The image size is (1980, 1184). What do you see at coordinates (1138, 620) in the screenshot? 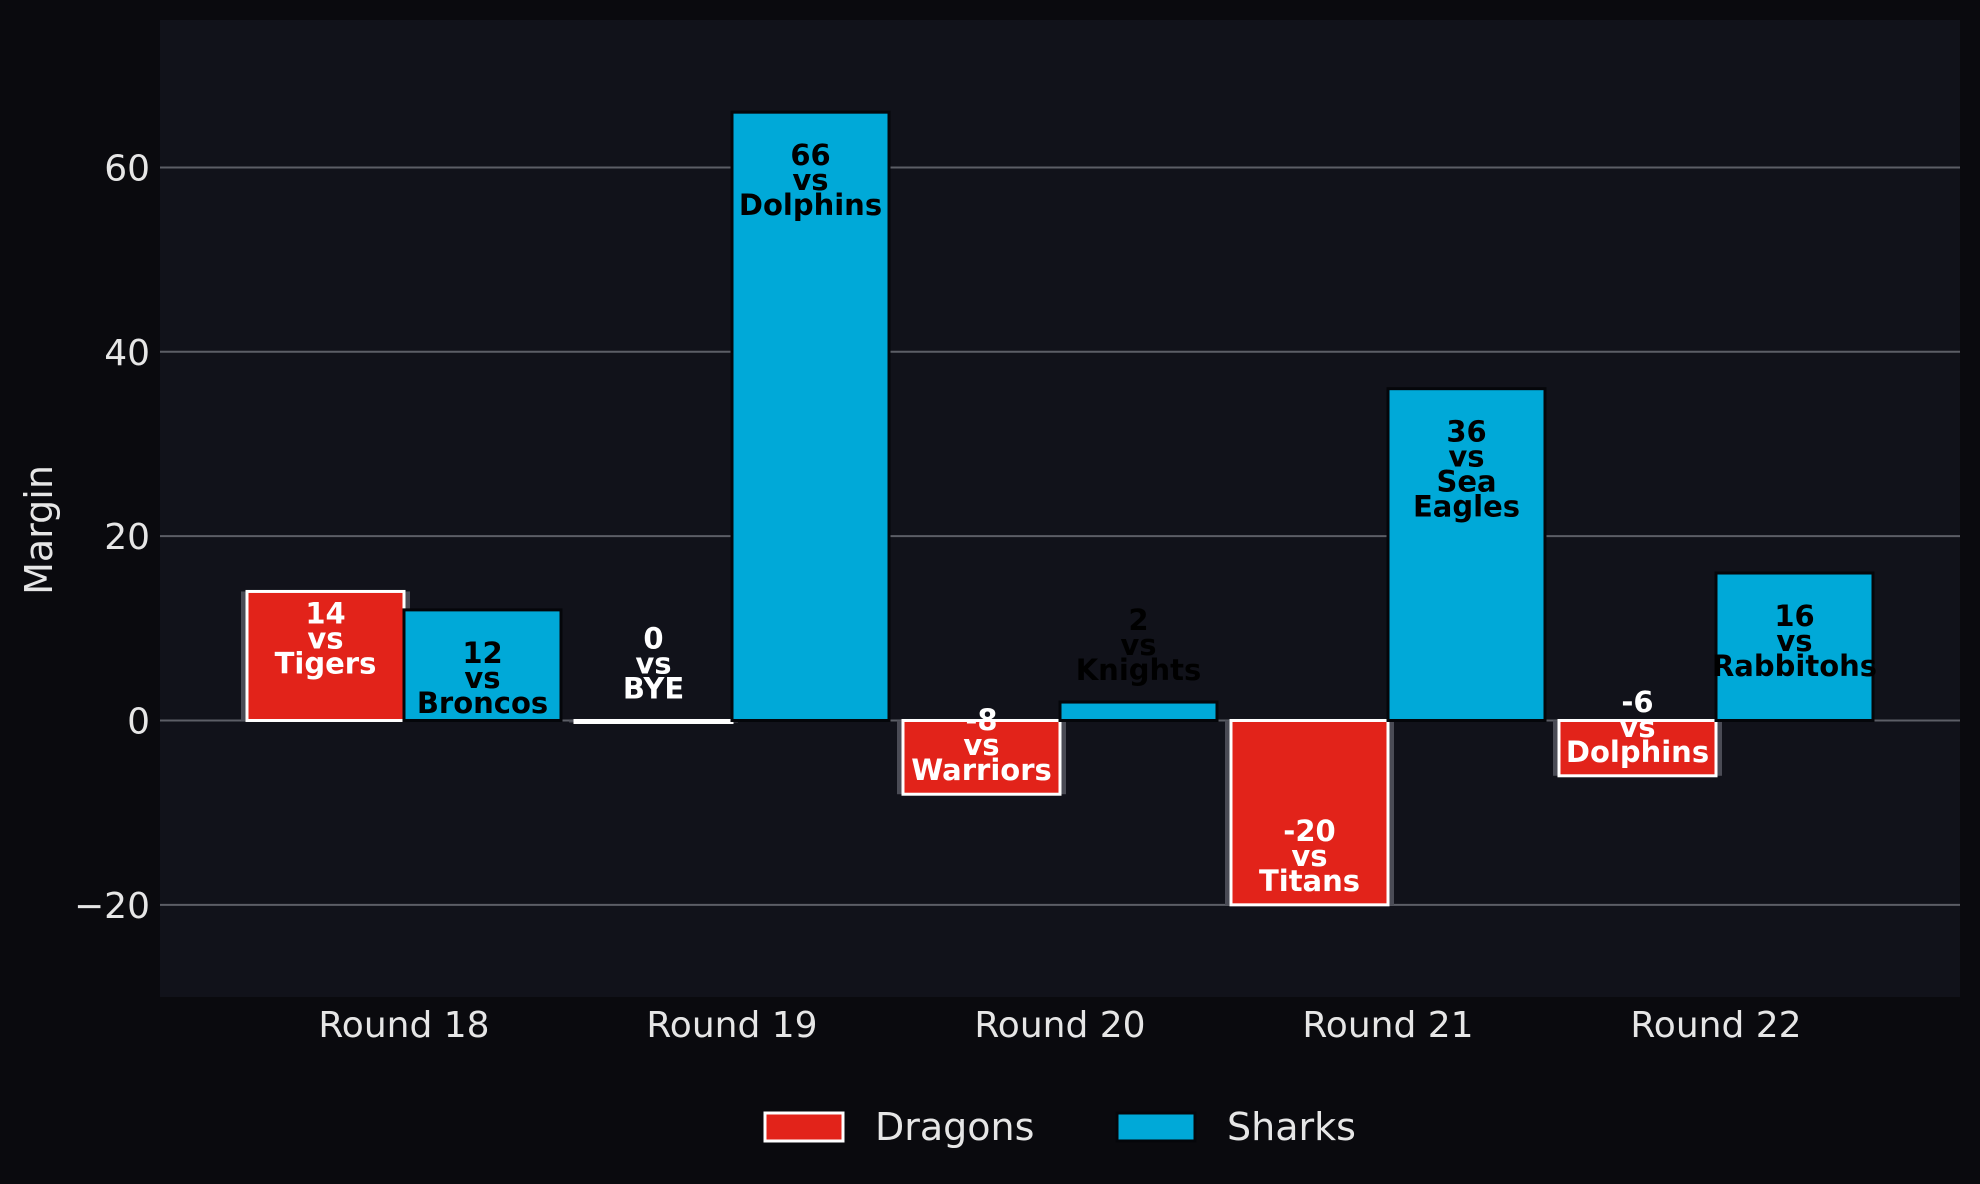
I see `bar-label-line: 2` at bounding box center [1138, 620].